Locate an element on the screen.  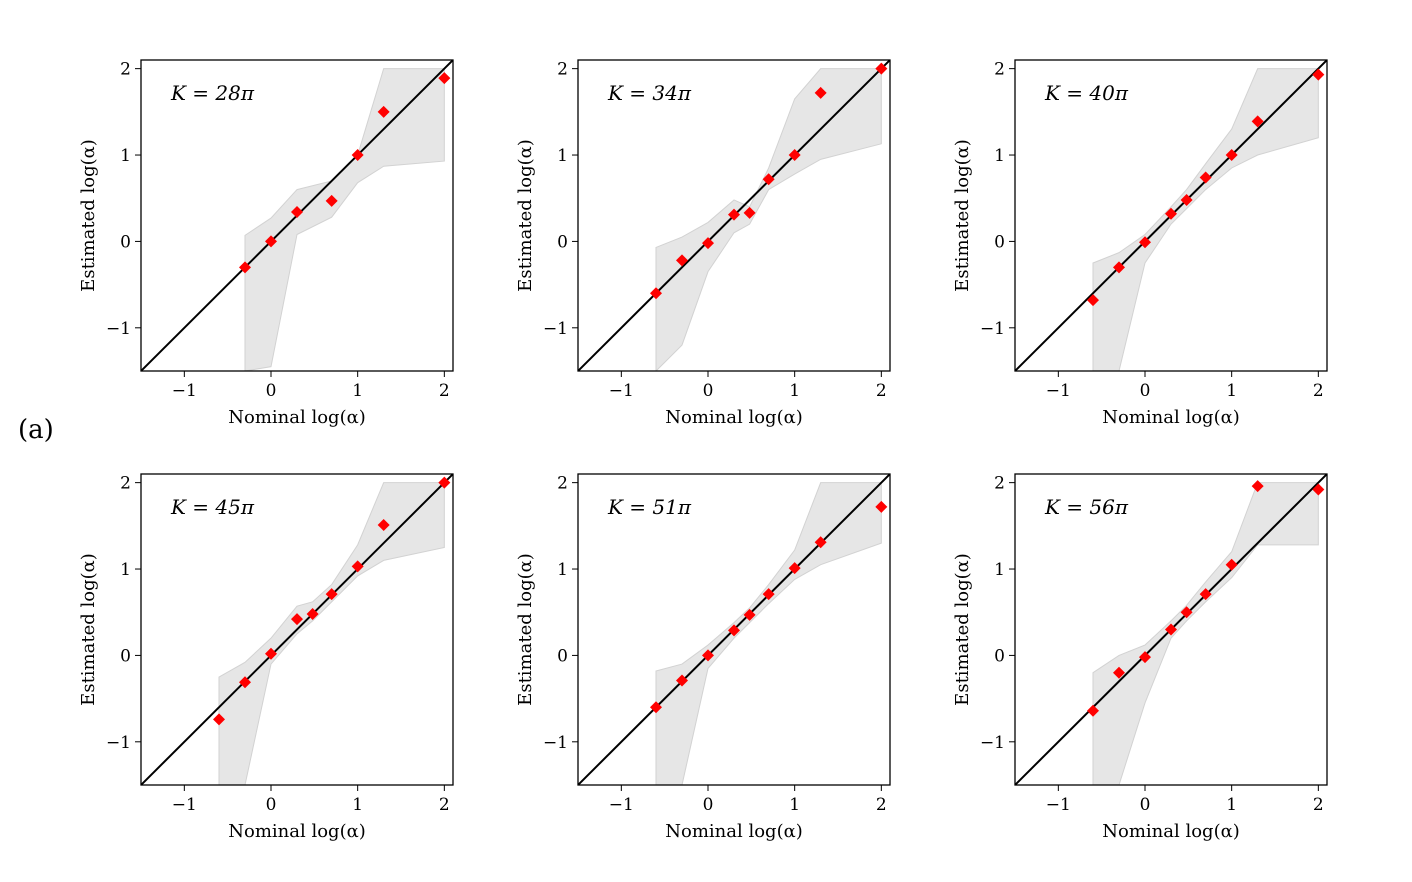
subplot-title: K = 28π is located at coordinates (212, 93).